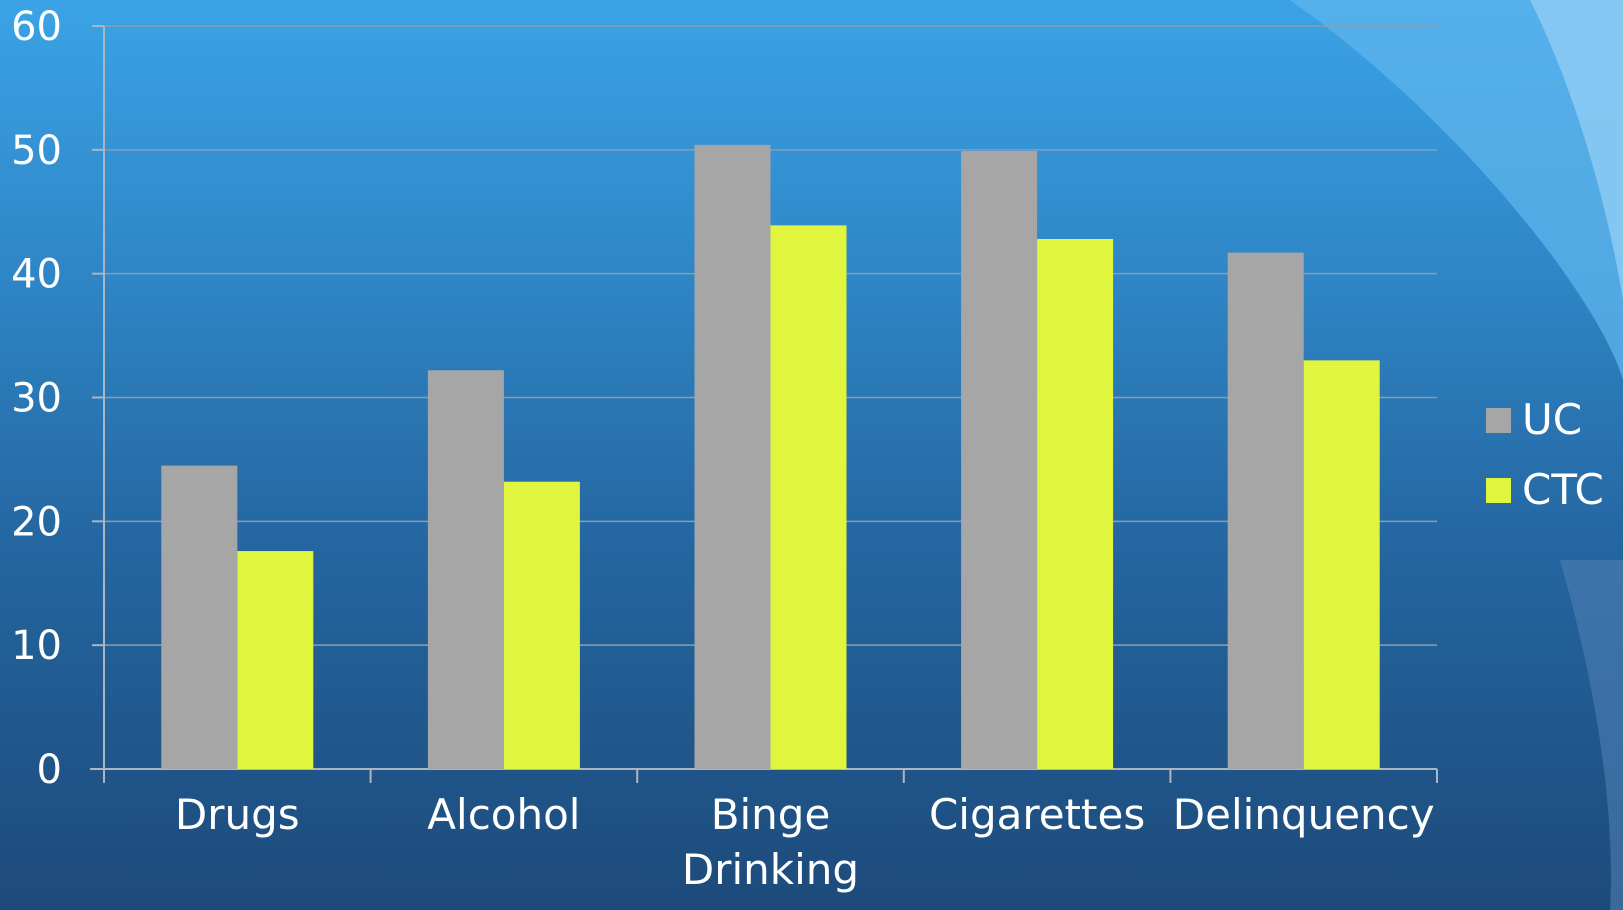  What do you see at coordinates (36, 646) in the screenshot?
I see `y-tick-label: 10` at bounding box center [36, 646].